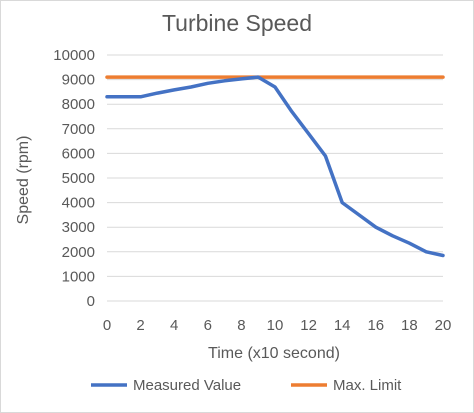  I want to click on y-tick-label: 8000, so click(78, 104).